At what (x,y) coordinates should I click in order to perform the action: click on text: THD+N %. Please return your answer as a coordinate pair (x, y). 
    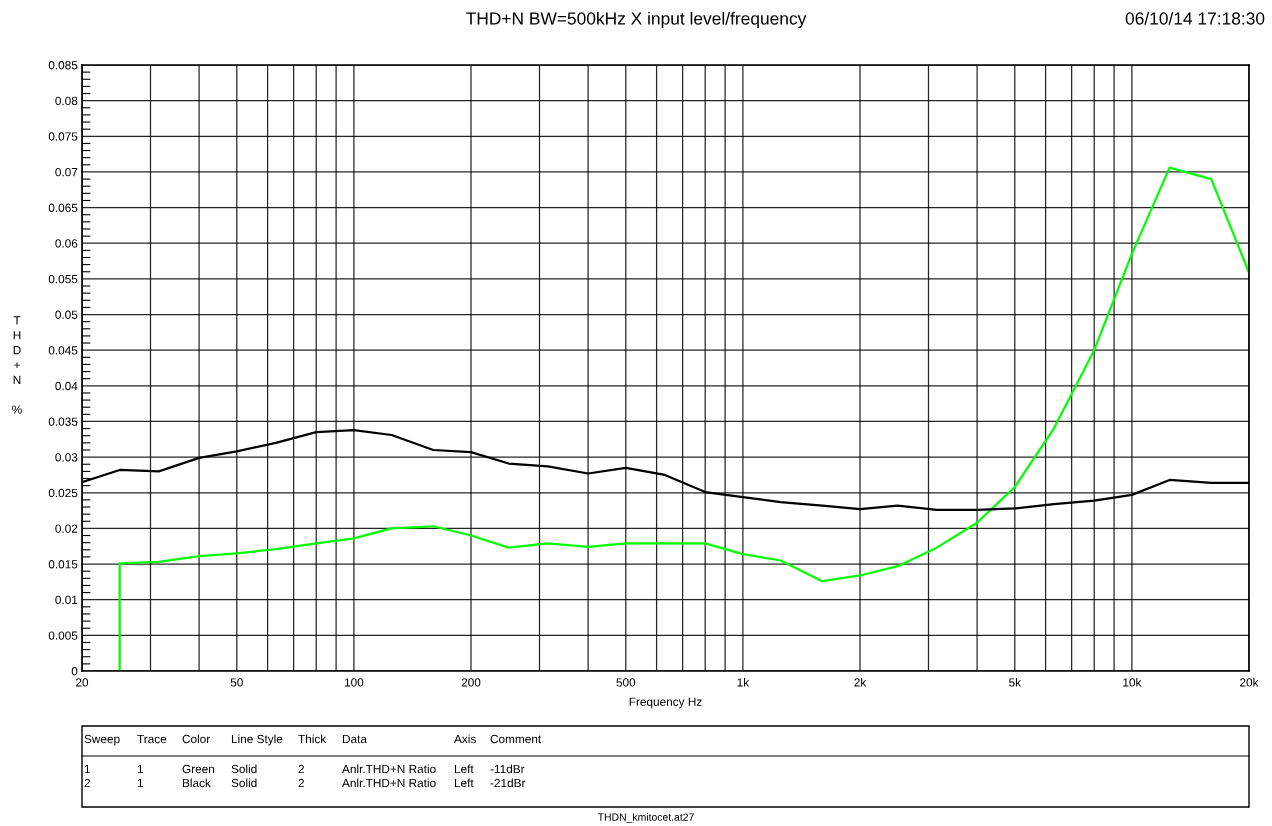
    Looking at the image, I should click on (17, 365).